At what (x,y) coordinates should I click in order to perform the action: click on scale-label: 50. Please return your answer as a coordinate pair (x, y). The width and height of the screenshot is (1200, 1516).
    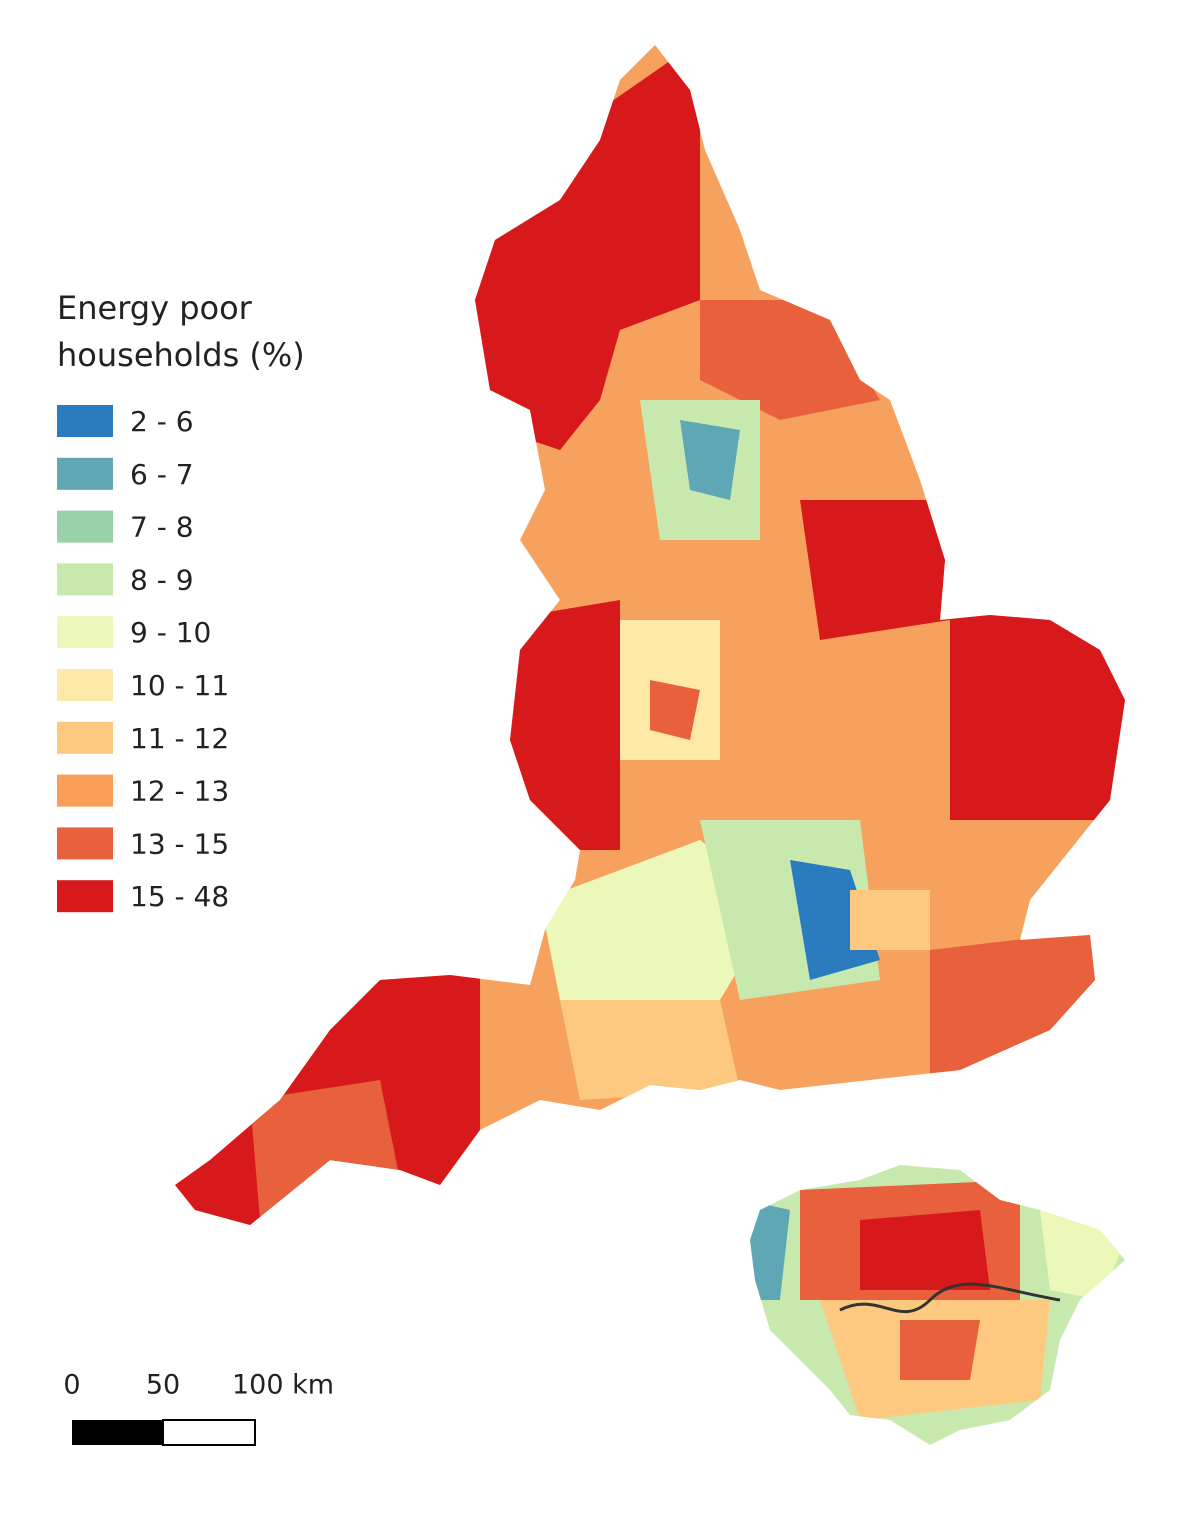
    Looking at the image, I should click on (163, 1385).